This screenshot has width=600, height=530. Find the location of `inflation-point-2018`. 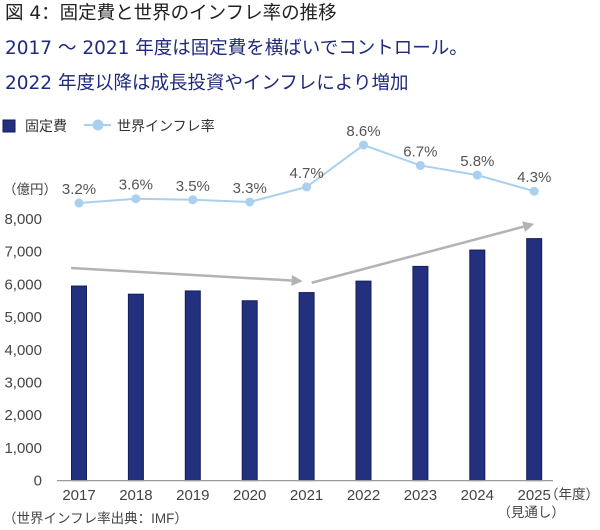

inflation-point-2018 is located at coordinates (136, 199).